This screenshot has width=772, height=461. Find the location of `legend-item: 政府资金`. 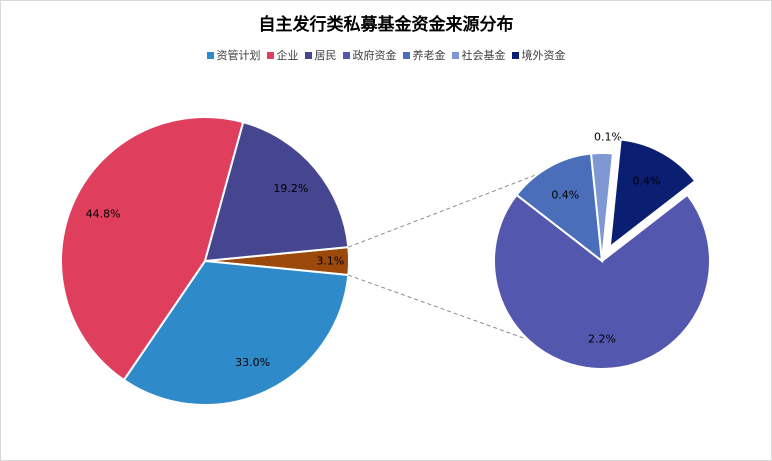

legend-item: 政府资金 is located at coordinates (369, 55).